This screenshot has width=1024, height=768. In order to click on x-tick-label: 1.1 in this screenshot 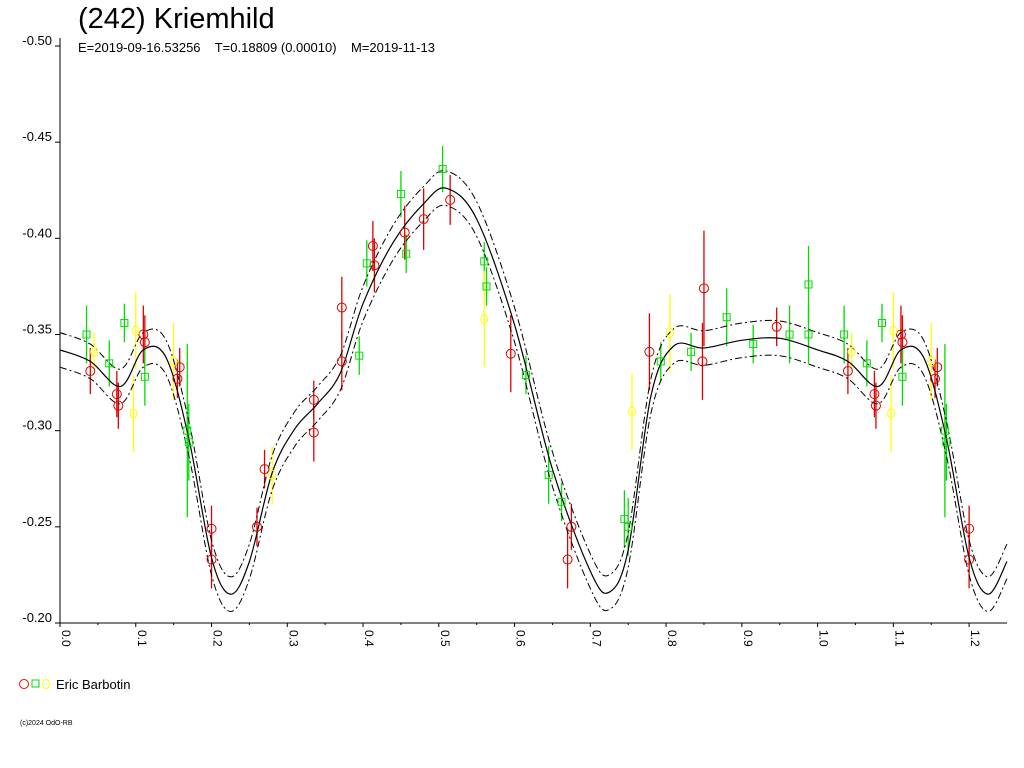, I will do `click(899, 638)`.